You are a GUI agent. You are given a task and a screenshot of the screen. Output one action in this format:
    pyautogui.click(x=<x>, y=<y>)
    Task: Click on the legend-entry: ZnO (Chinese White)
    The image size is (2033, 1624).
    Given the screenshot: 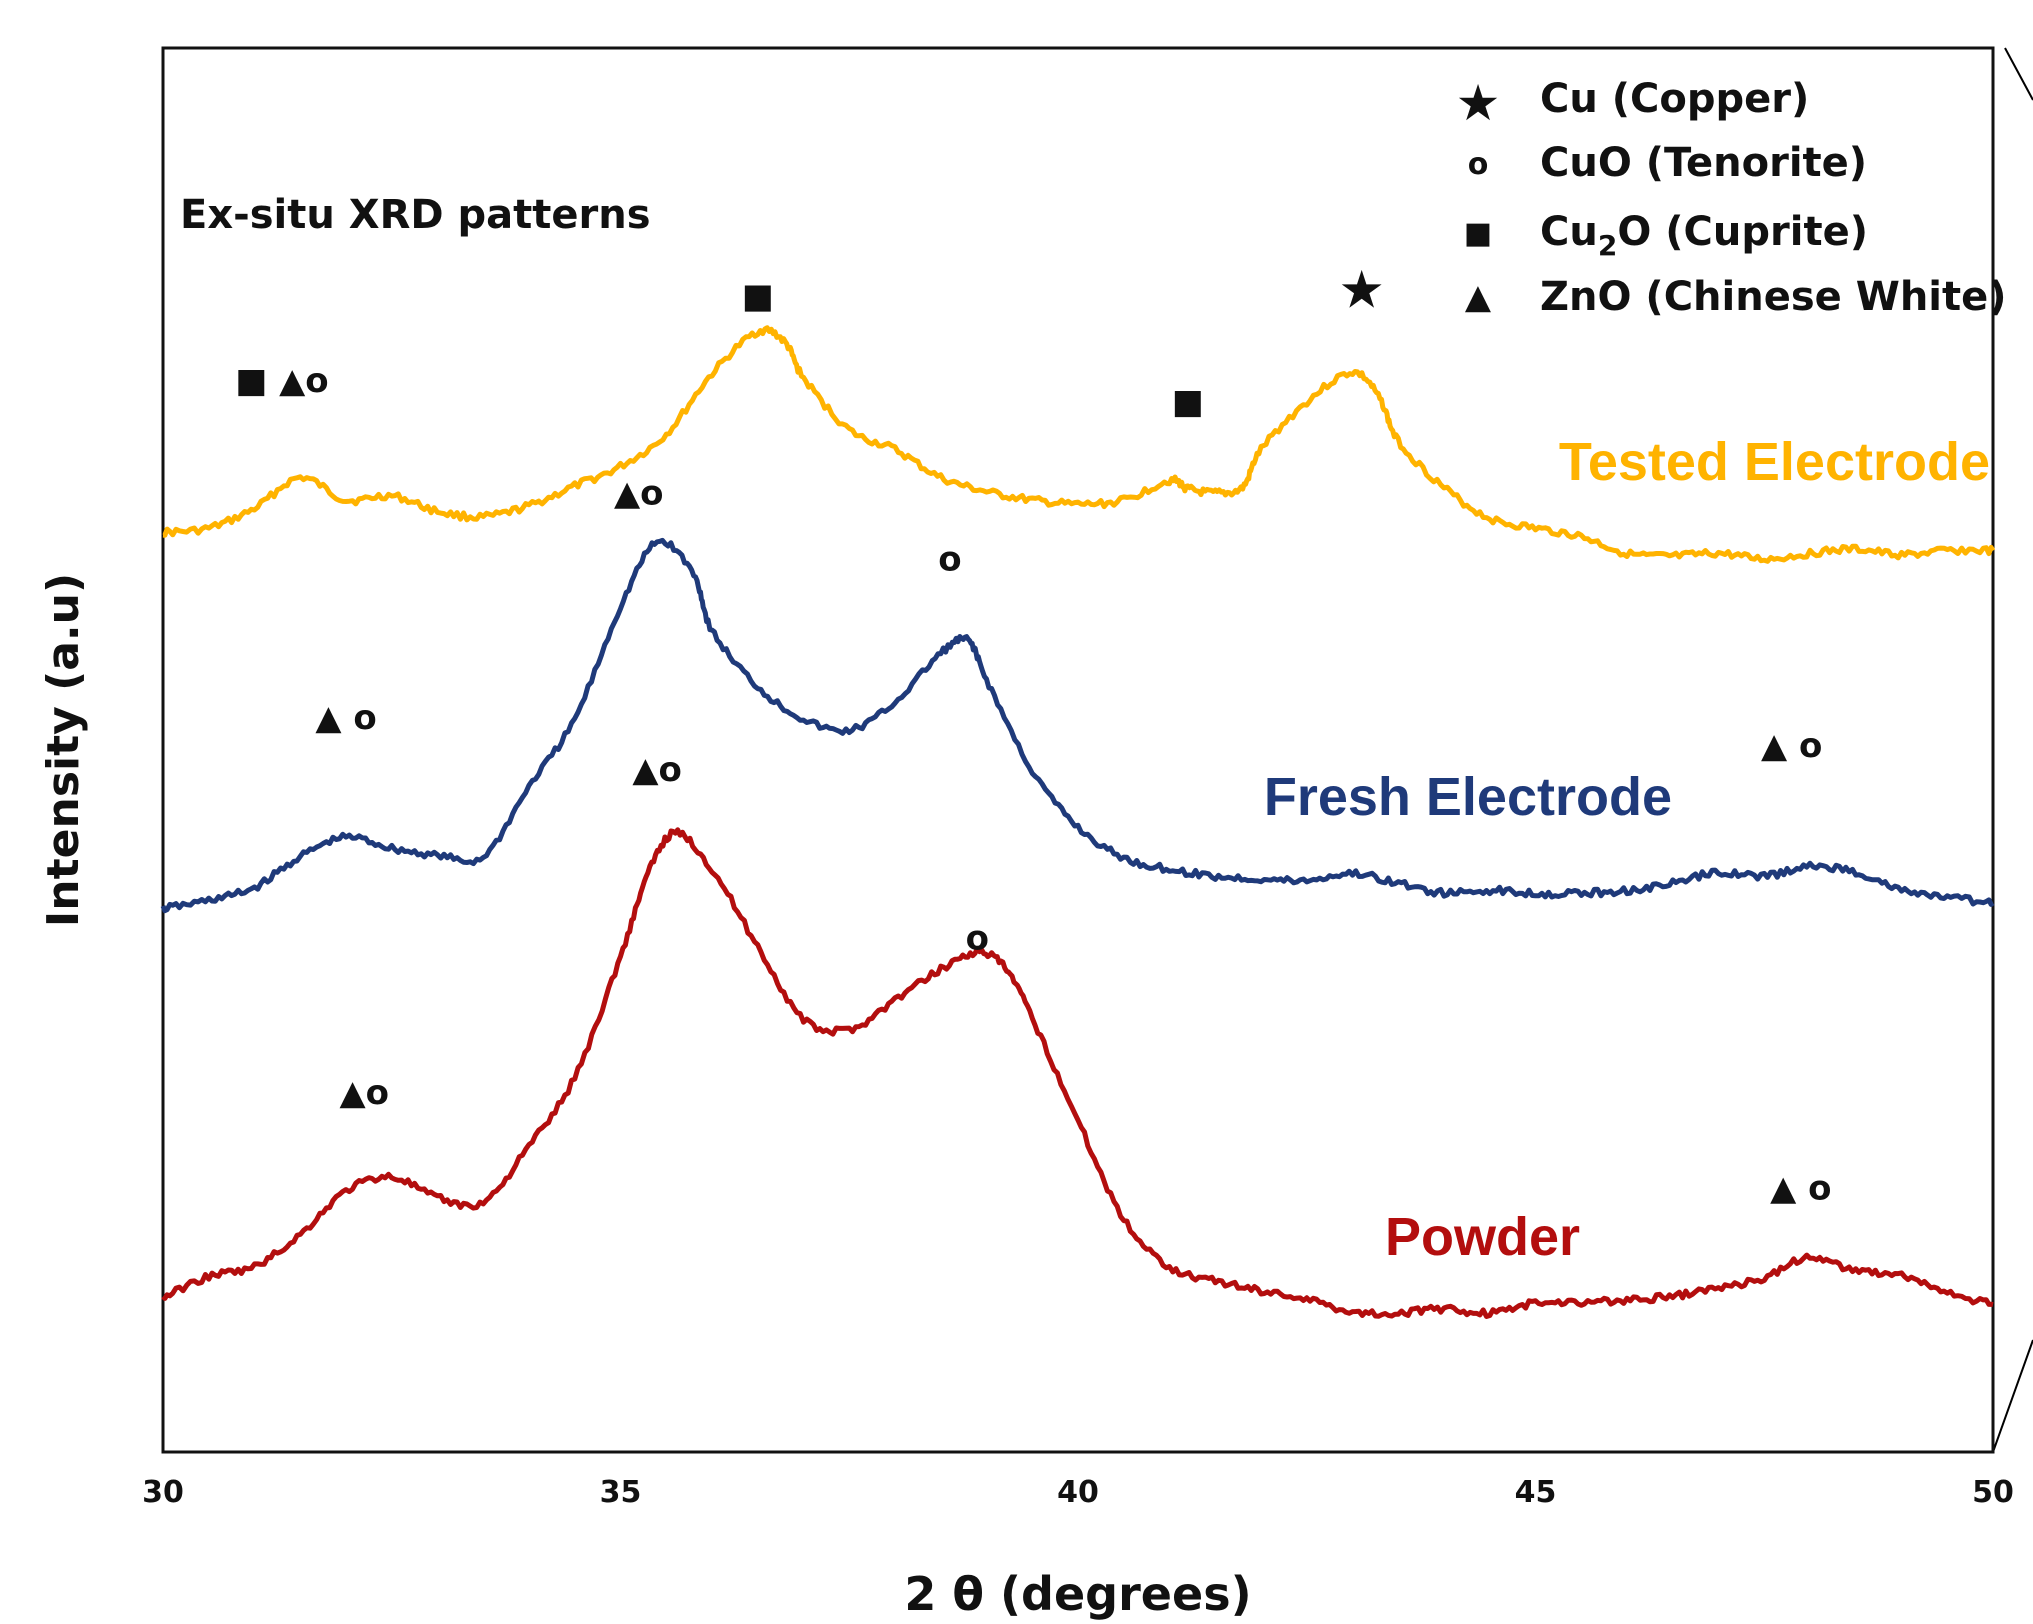 What is the action you would take?
    pyautogui.click(x=1773, y=297)
    